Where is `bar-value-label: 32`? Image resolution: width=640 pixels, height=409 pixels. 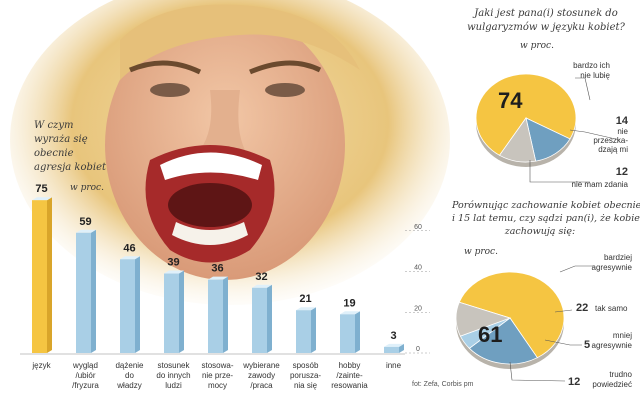 bar-value-label: 32 is located at coordinates (261, 277).